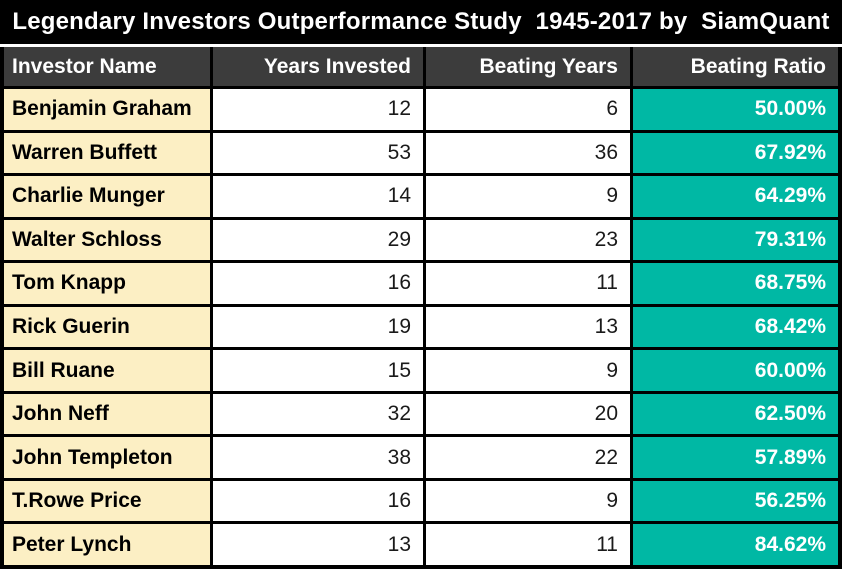 This screenshot has width=842, height=569. Describe the element at coordinates (316, 240) in the screenshot. I see `years-invested-cell: 29` at that location.